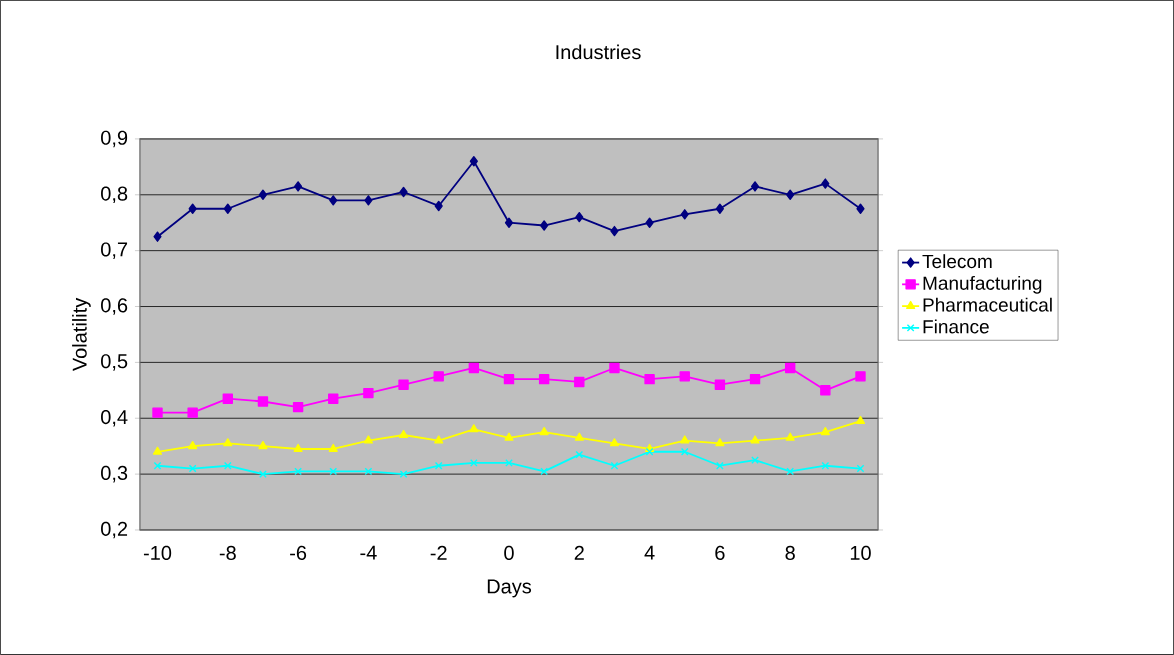  I want to click on x-tick-label: 2, so click(579, 552).